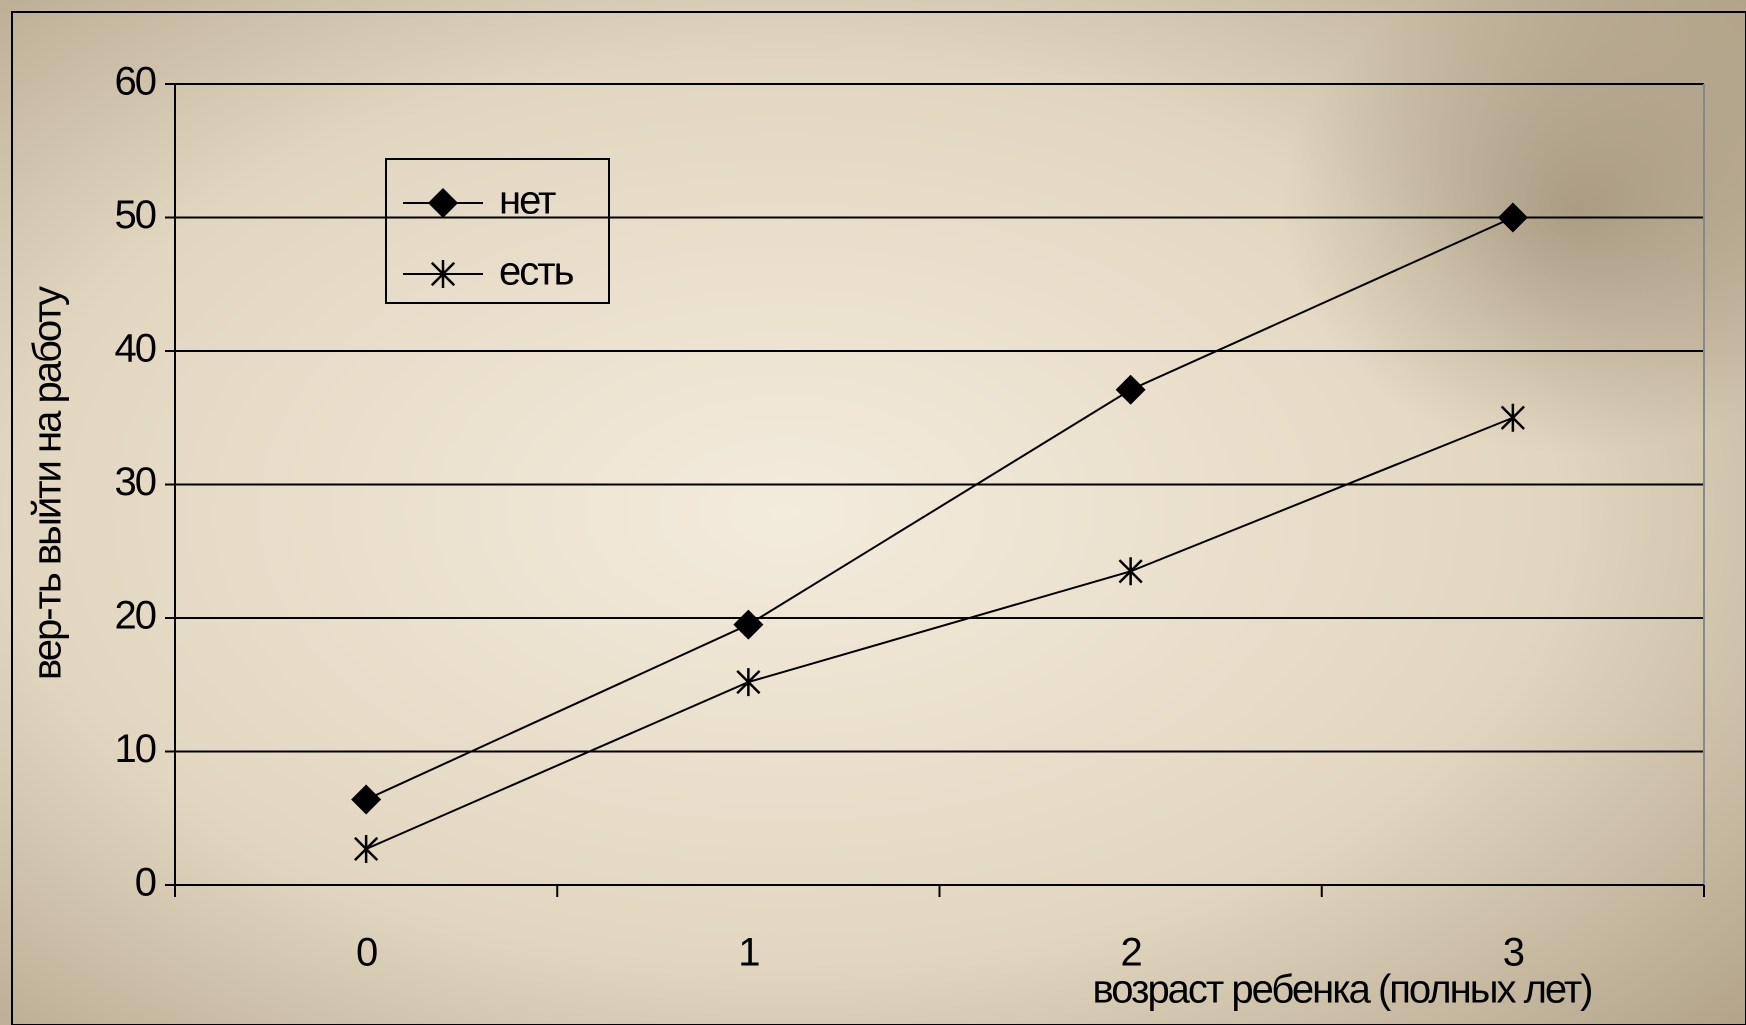  Describe the element at coordinates (135, 349) in the screenshot. I see `y-tick-label: 40` at that location.